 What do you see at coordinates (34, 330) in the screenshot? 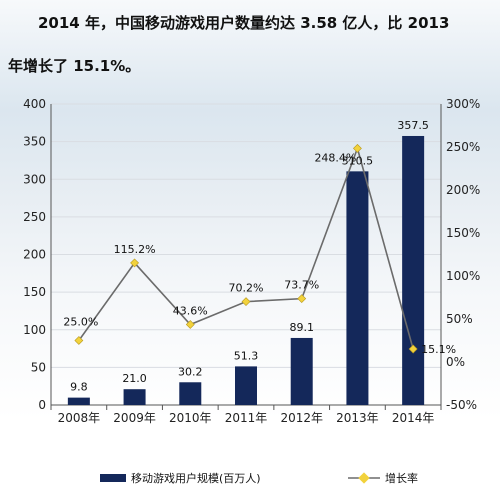
I see `y-tick-label: 100` at bounding box center [34, 330].